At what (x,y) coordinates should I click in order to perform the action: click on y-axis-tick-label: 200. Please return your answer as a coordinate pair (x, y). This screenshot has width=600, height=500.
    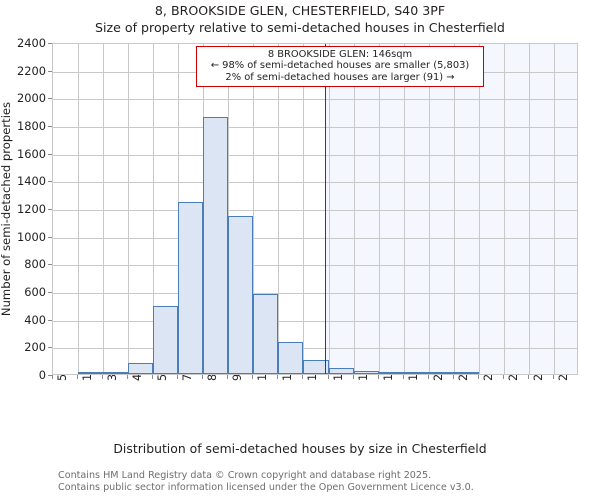
    Looking at the image, I should click on (35, 347).